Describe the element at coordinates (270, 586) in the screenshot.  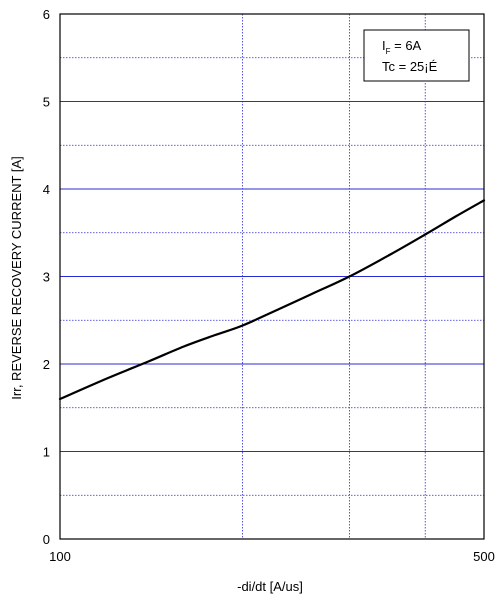
I see `x-axis-label: -di/dt [A/us]` at that location.